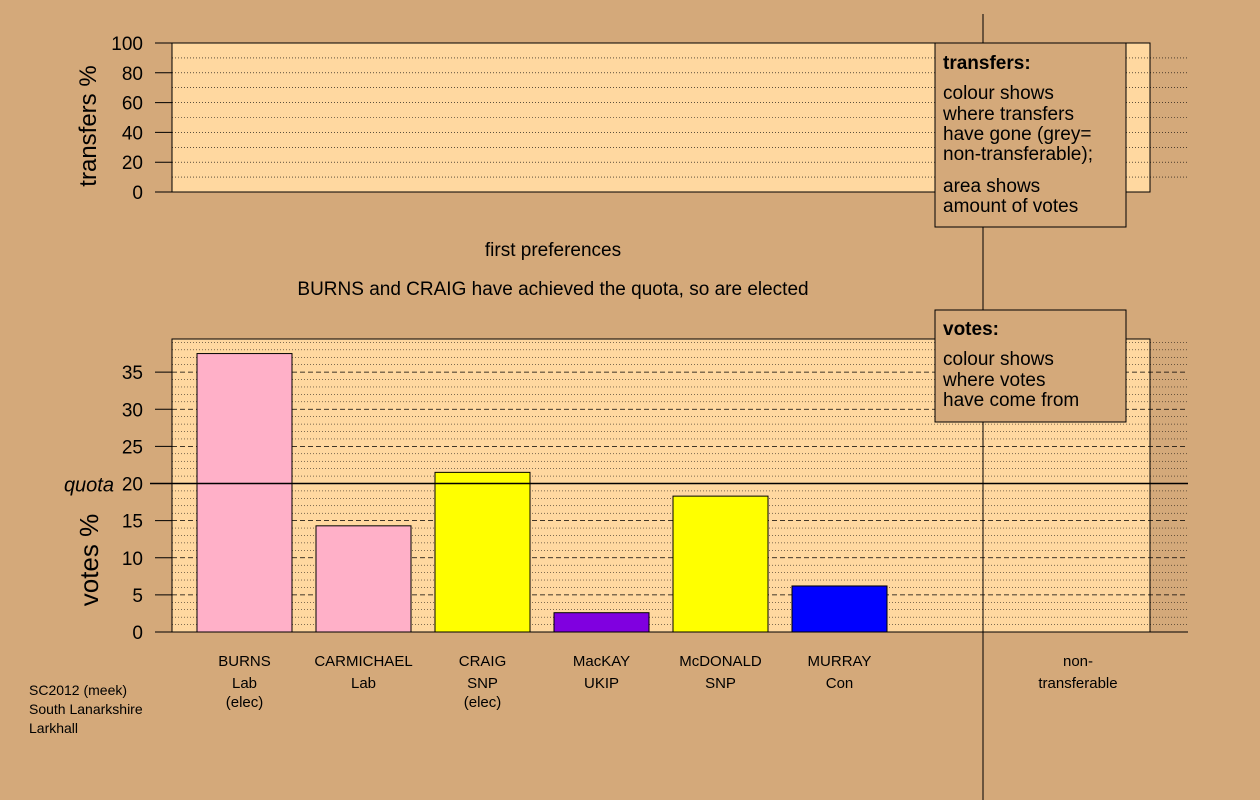 The width and height of the screenshot is (1260, 800). Describe the element at coordinates (137, 193) in the screenshot. I see `transfers-tick-label: 0` at that location.